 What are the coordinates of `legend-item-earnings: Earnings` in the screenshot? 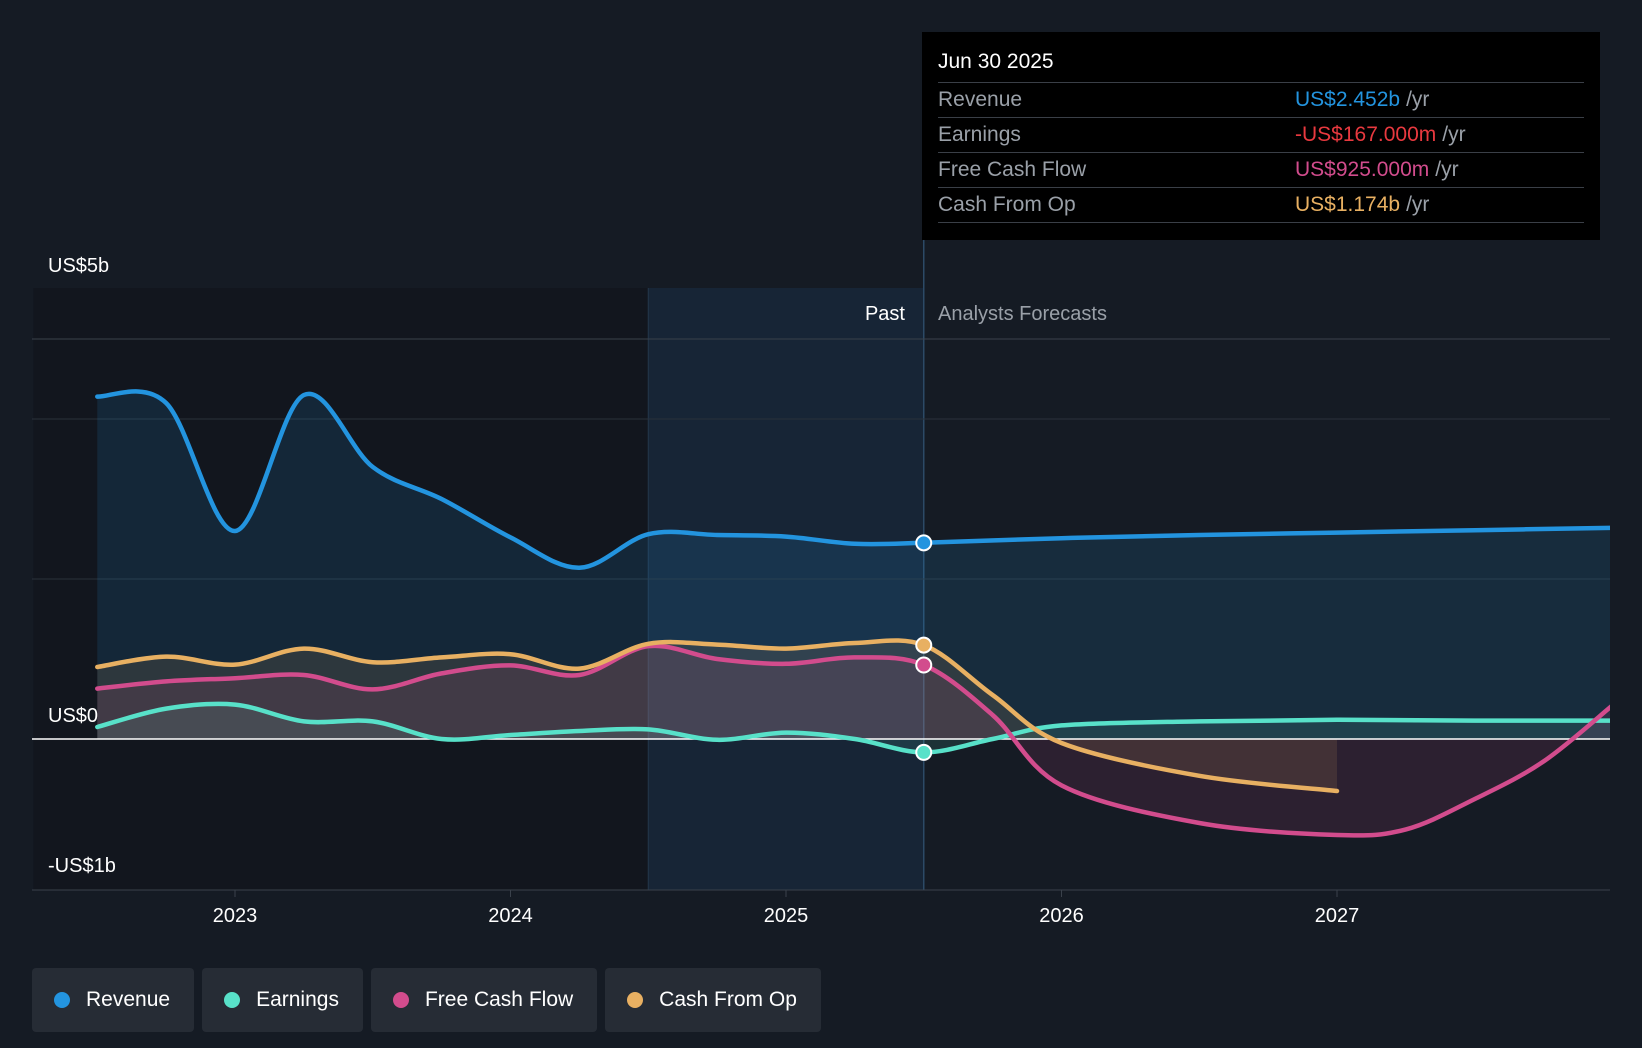 It's located at (282, 1000).